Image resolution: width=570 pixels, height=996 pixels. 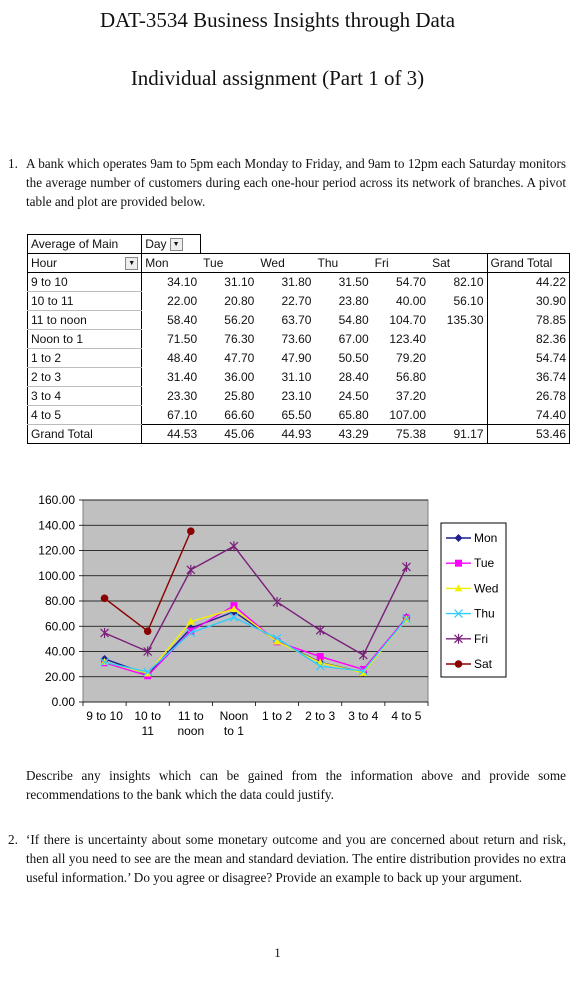 I want to click on pivot-grand-total-cell: 75.38, so click(x=400, y=434).